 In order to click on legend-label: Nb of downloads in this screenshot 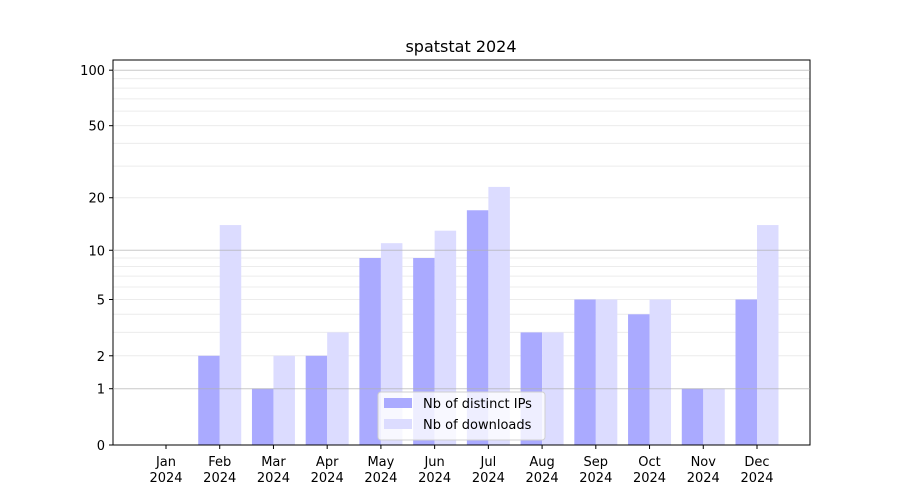, I will do `click(477, 425)`.